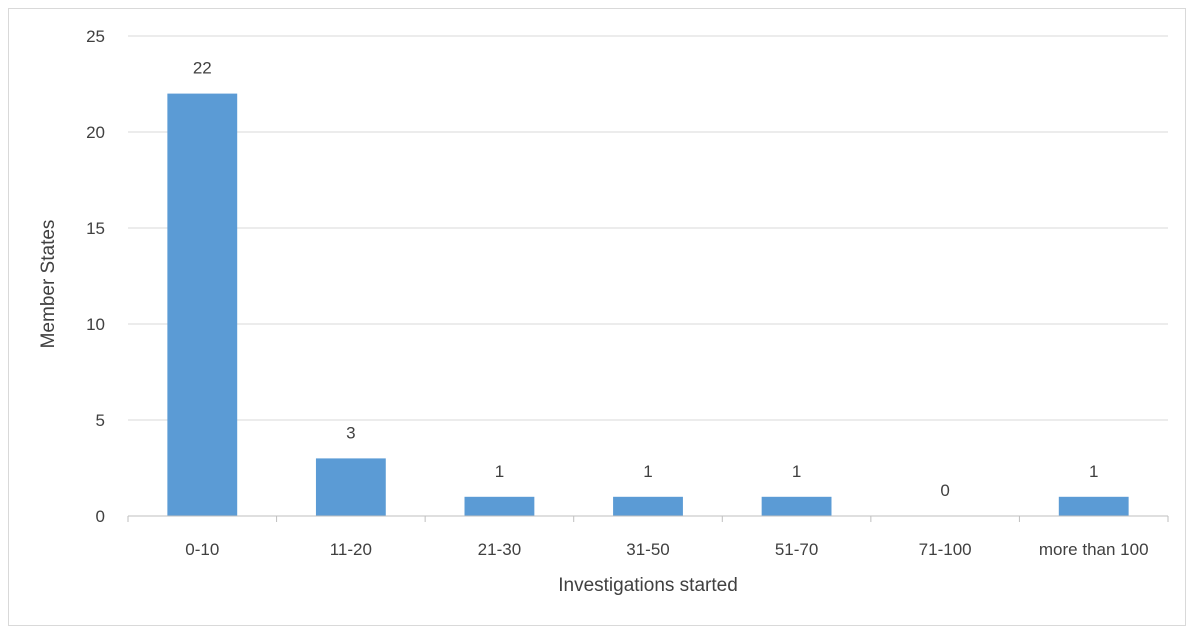  What do you see at coordinates (202, 68) in the screenshot?
I see `data-label: 22` at bounding box center [202, 68].